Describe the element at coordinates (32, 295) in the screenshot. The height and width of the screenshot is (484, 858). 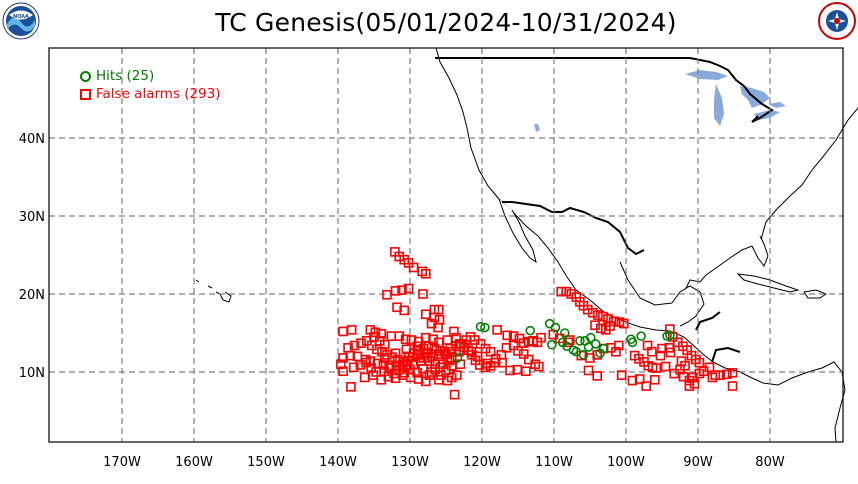
I see `y-tick-label: 20N` at that location.